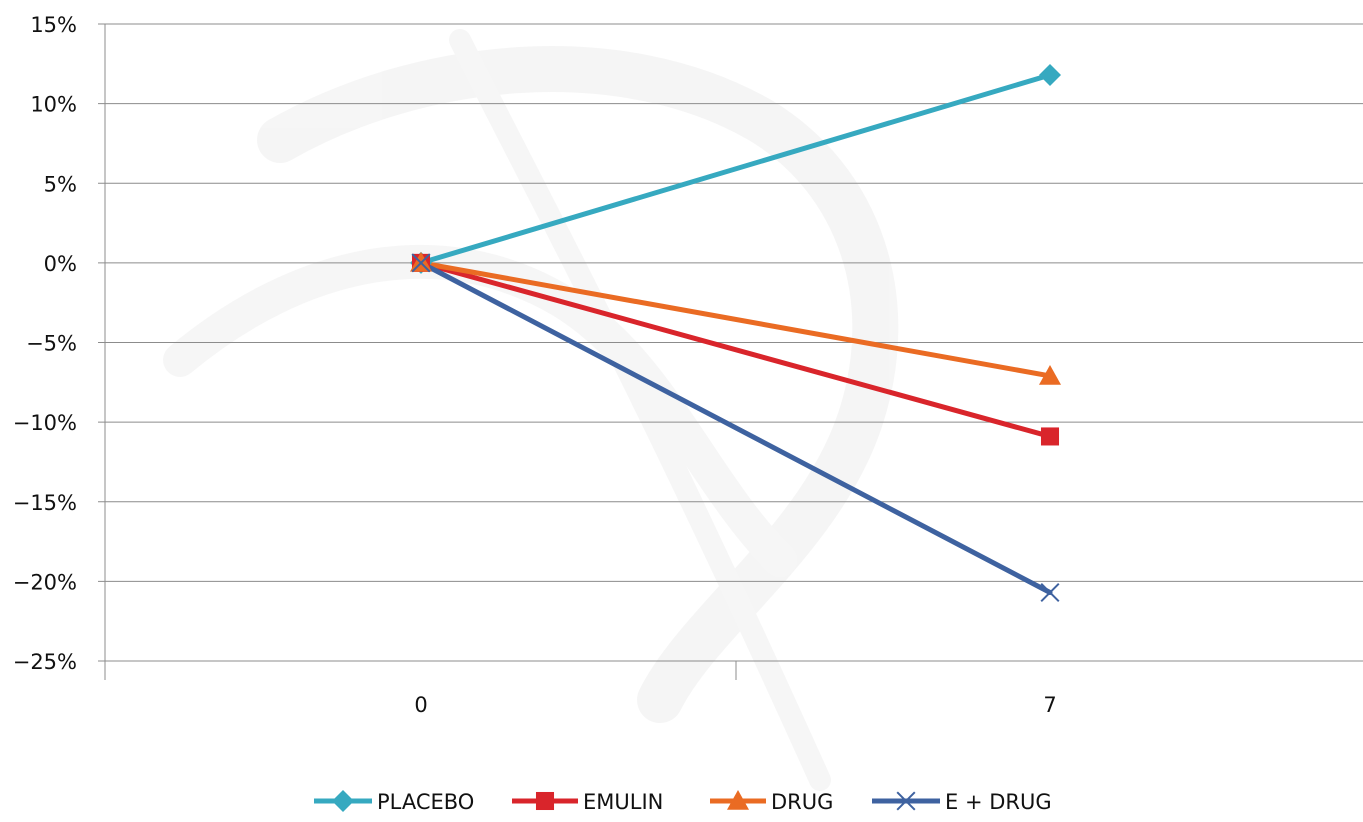 The width and height of the screenshot is (1363, 822). I want to click on y-tick-label: 0%, so click(60, 264).